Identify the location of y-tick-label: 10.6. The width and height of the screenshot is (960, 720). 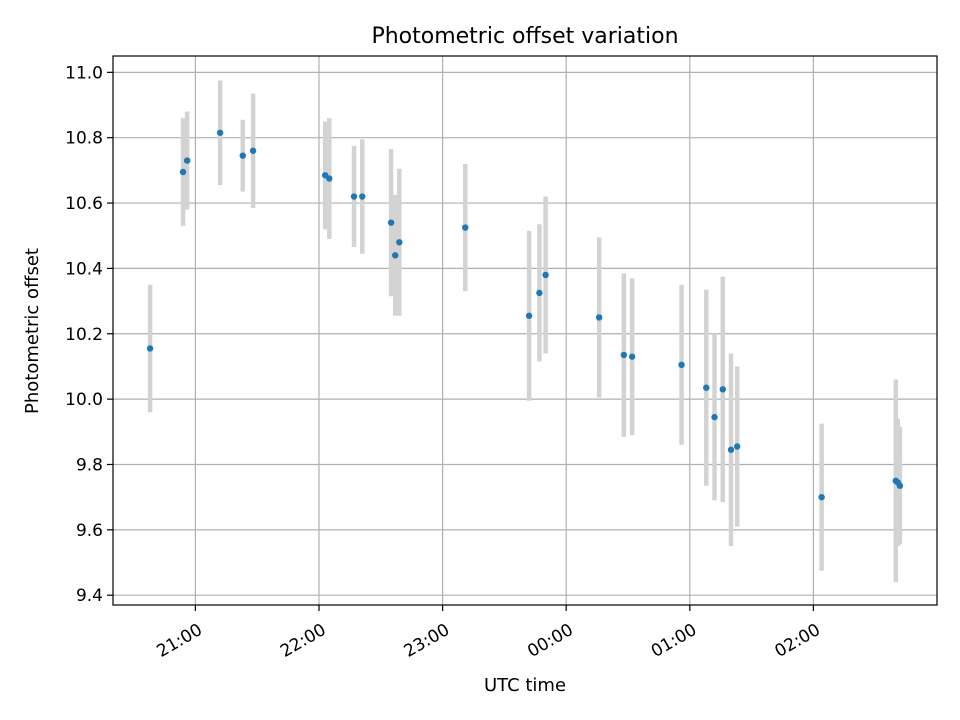
(84, 204).